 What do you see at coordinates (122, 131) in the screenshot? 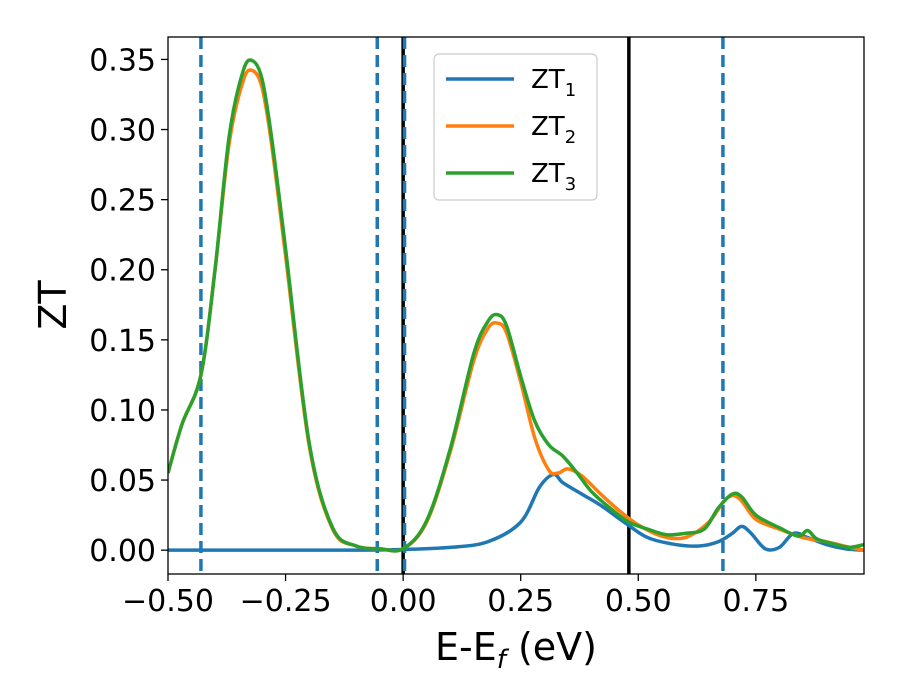
I see `y-tick-label: 0.30` at bounding box center [122, 131].